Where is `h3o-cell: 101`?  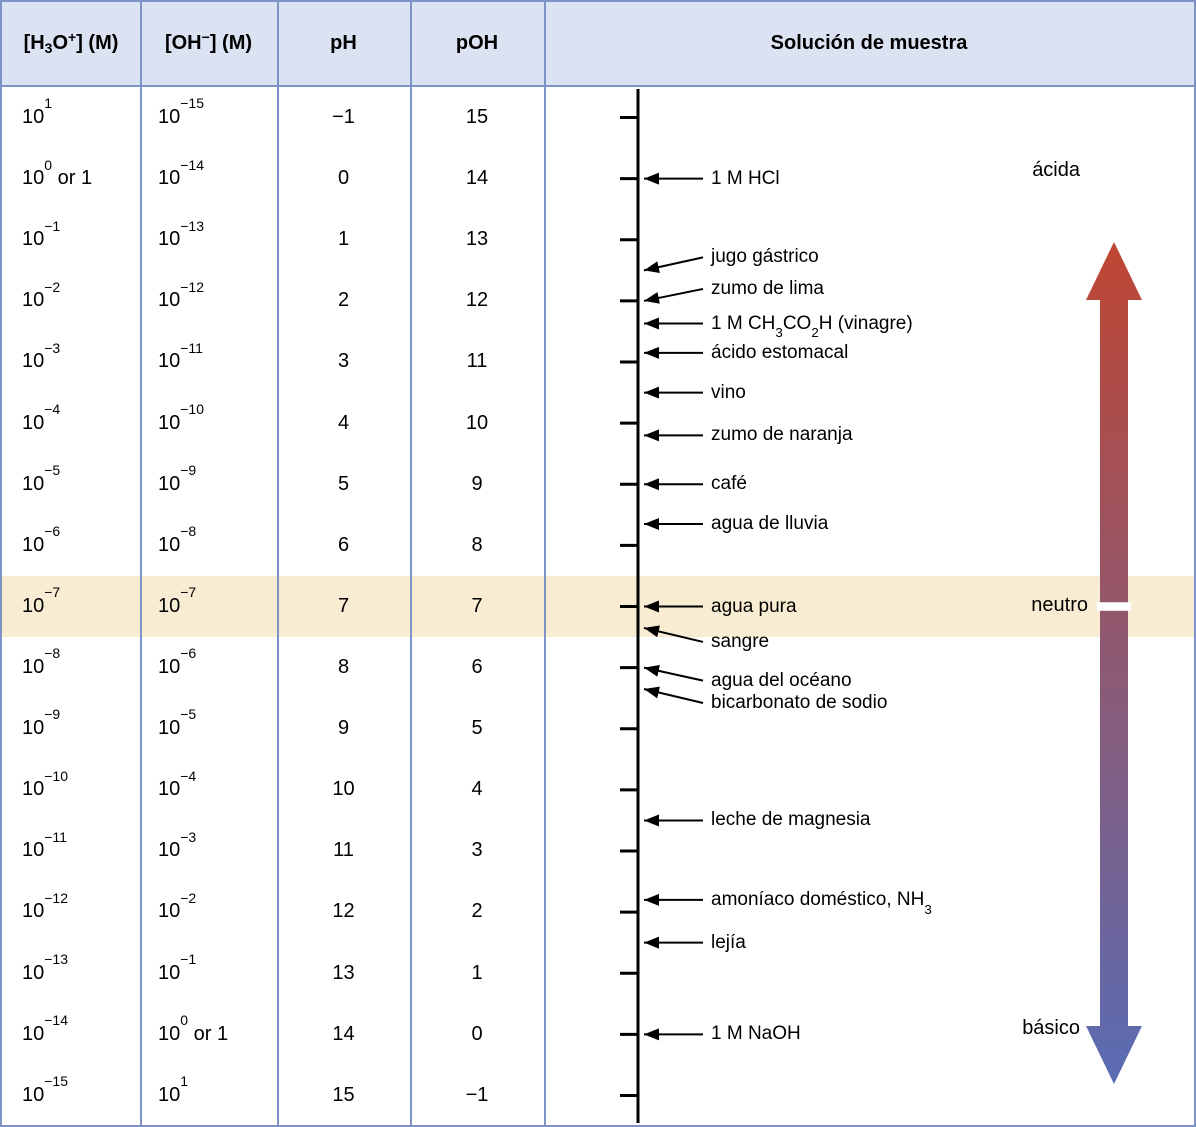 h3o-cell: 101 is located at coordinates (37, 112).